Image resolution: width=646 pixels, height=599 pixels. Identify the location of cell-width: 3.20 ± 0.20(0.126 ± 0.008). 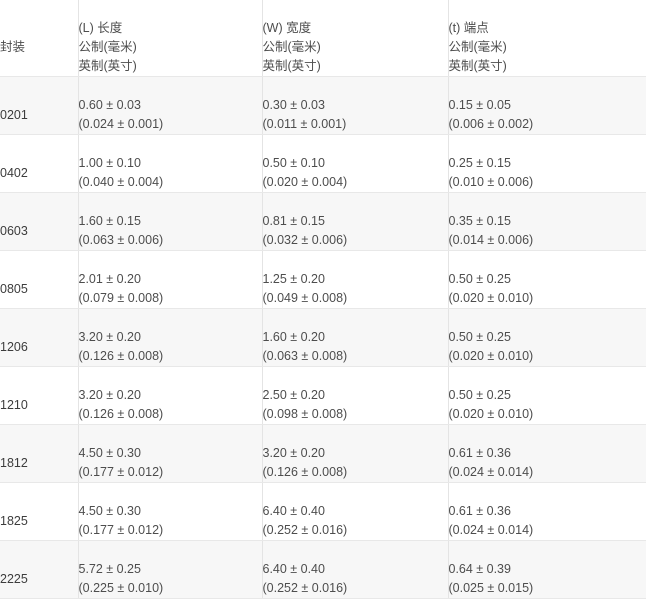
(355, 454).